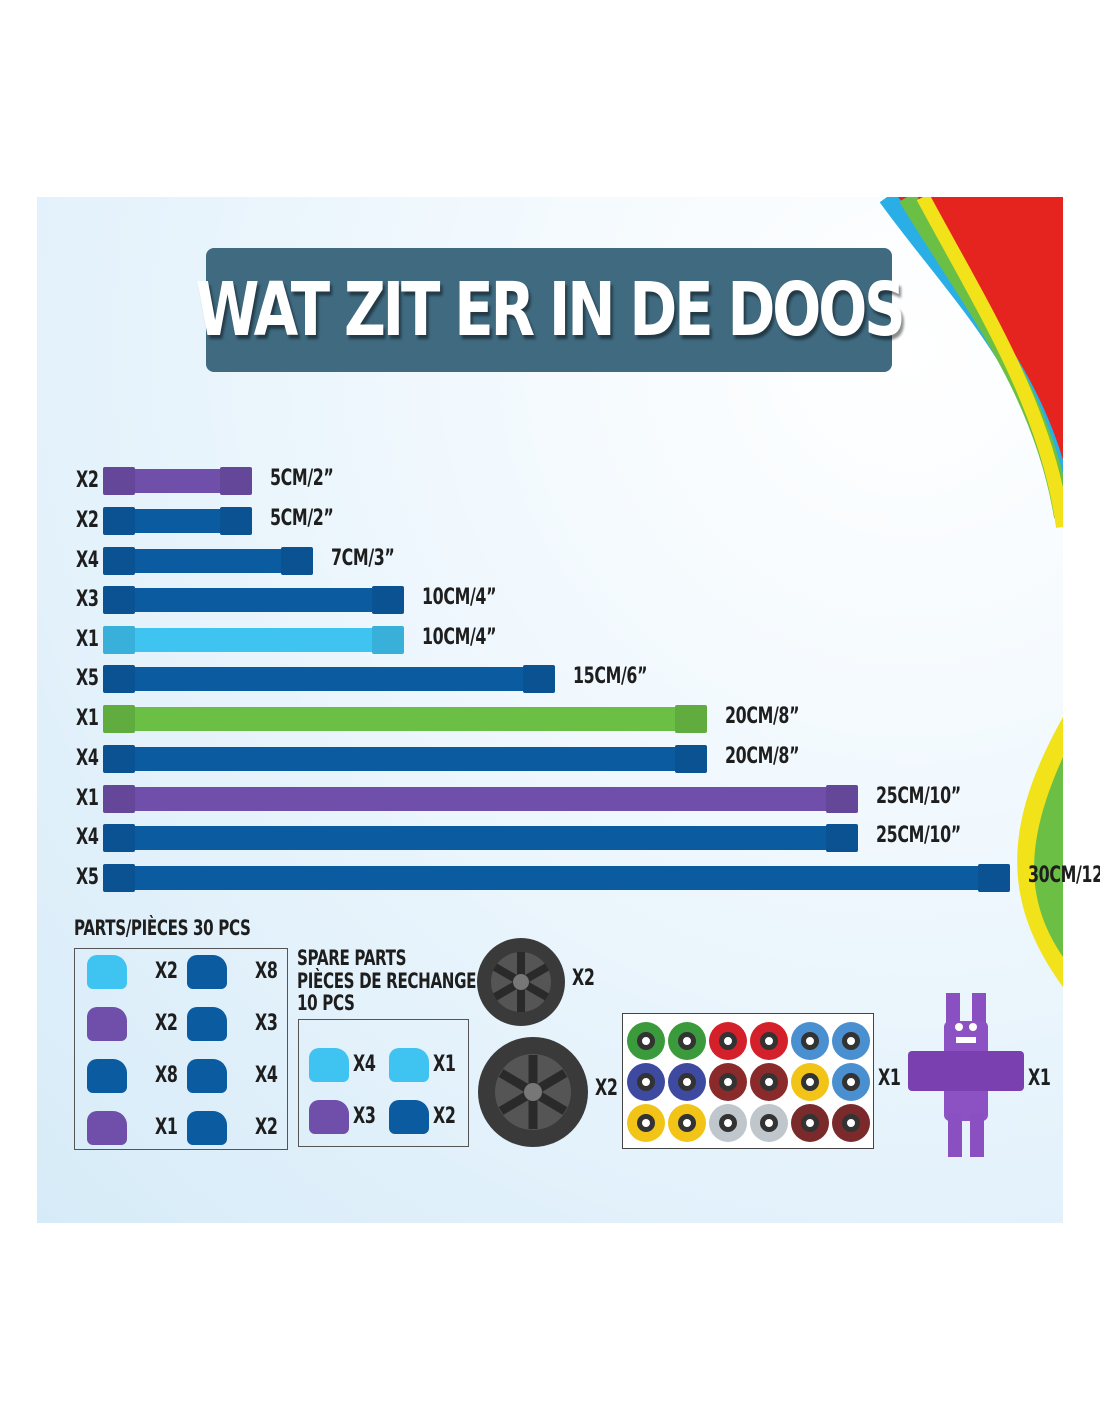 The image size is (1100, 1422). Describe the element at coordinates (606, 1088) in the screenshot. I see `large-wheel-qty: X2` at that location.